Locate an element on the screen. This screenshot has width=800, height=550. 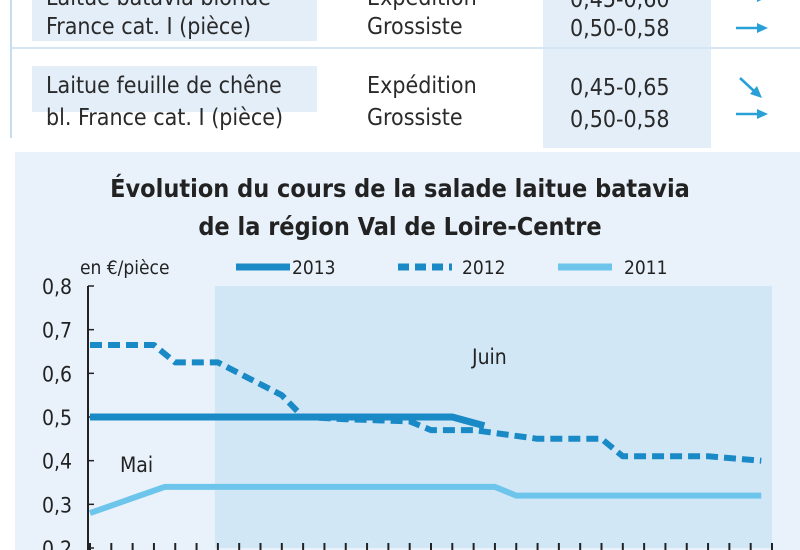
chart-subtitle: de la région Val de Loire-Centre is located at coordinates (400, 226).